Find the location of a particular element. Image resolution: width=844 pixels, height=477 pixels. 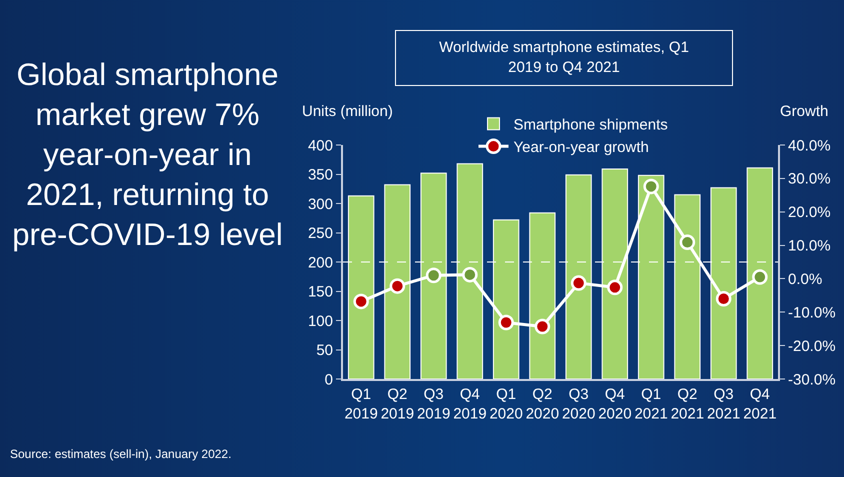

y-axis-title: Units (million) is located at coordinates (347, 111).